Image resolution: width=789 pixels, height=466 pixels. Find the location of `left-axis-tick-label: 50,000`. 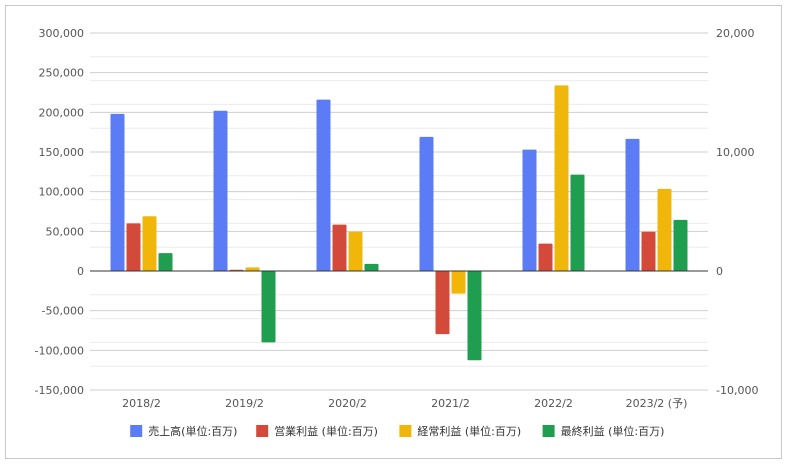

left-axis-tick-label: 50,000 is located at coordinates (65, 231).